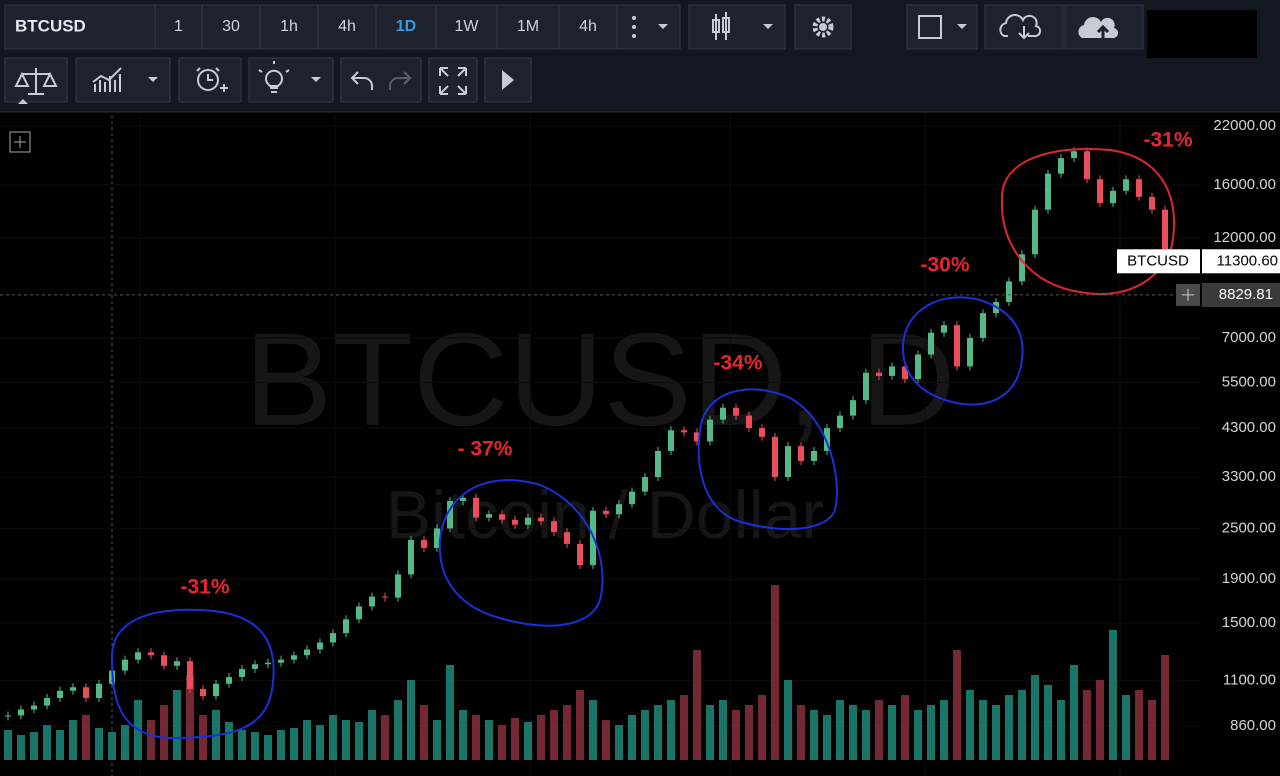 Image resolution: width=1280 pixels, height=776 pixels. Describe the element at coordinates (648, 27) in the screenshot. I see `more-intervals` at that location.